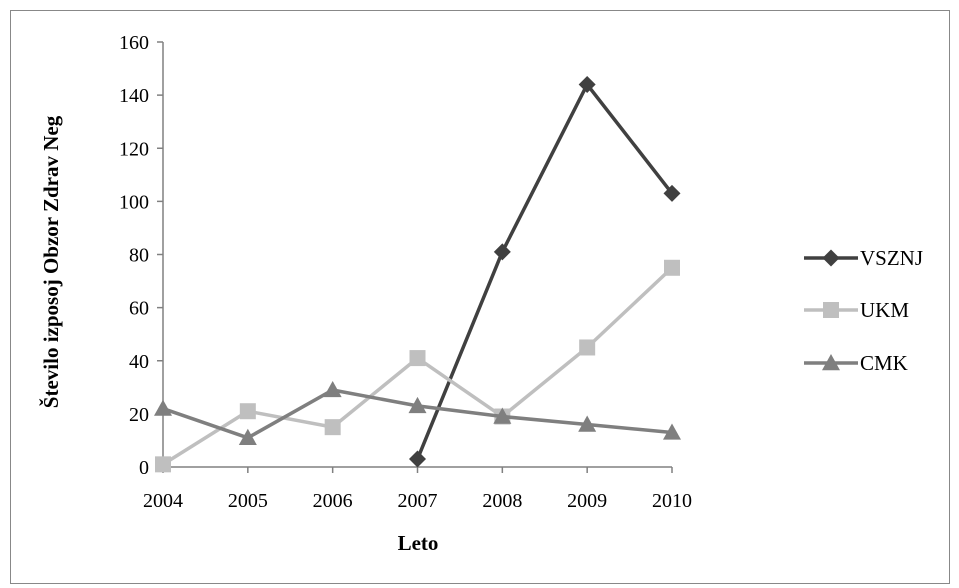  I want to click on x-axis-title: Leto, so click(418, 543).